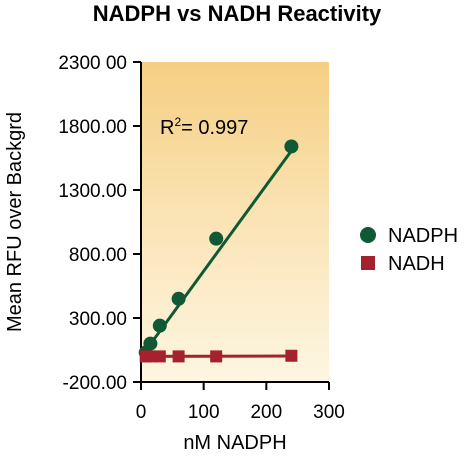  What do you see at coordinates (15, 222) in the screenshot?
I see `y-axis-label: Mean RFU over Backgrd` at bounding box center [15, 222].